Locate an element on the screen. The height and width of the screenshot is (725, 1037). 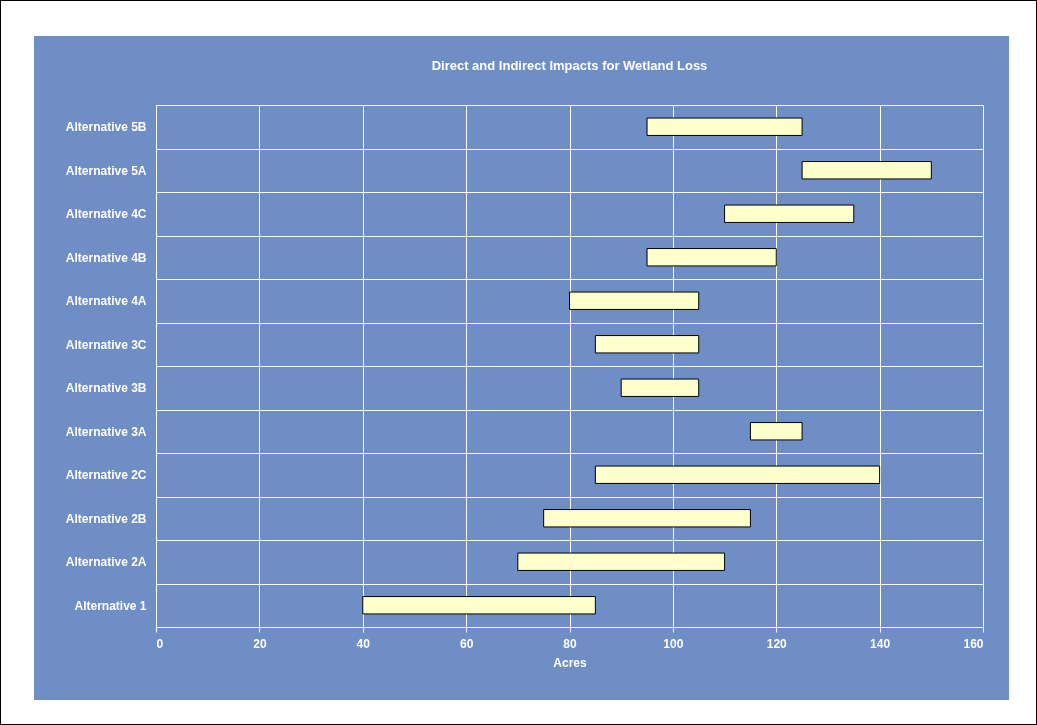
y-tick-label: Alternative 4C is located at coordinates (106, 214).